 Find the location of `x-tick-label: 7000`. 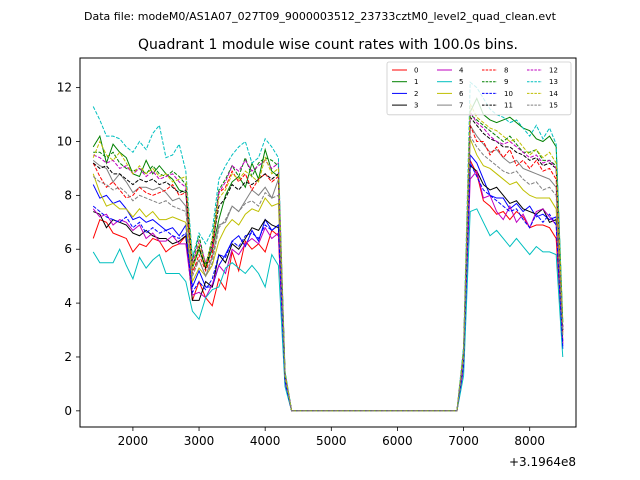

x-tick-label: 7000 is located at coordinates (463, 441).